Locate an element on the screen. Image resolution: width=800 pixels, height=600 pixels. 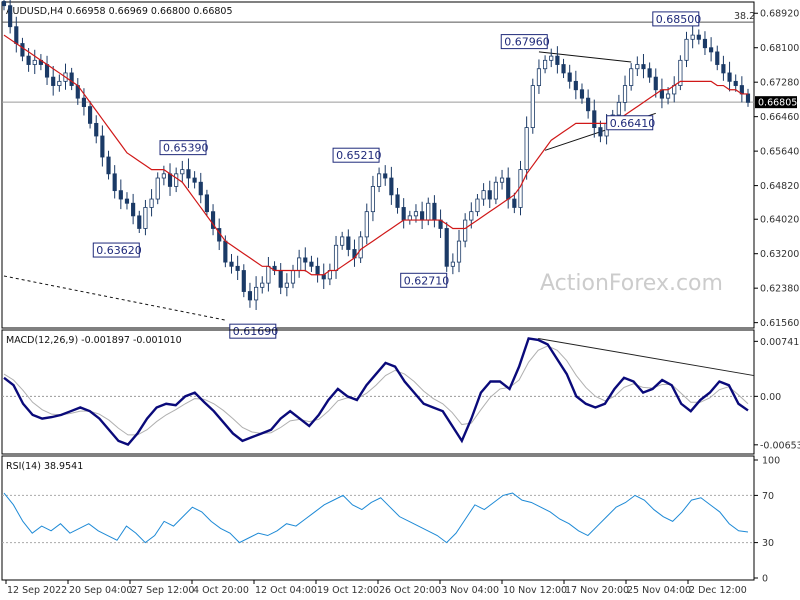
time-tick-label-5: 19 Oct 12:00 is located at coordinates (348, 590).